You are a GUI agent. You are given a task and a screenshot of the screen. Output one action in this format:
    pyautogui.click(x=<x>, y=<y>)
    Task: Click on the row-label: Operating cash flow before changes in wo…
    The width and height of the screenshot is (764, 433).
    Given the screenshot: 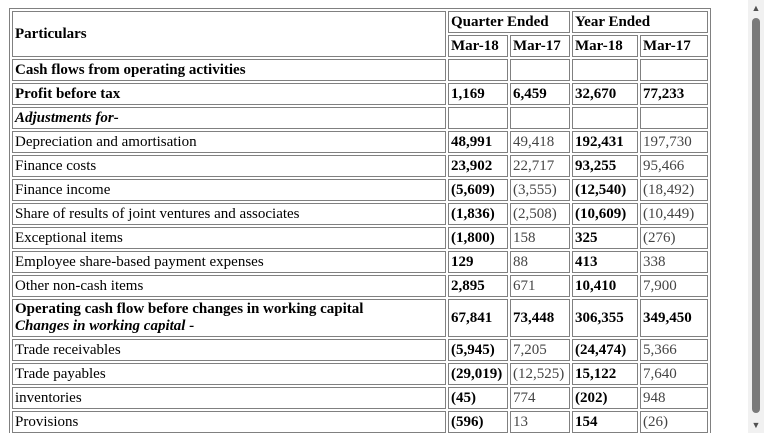 What is the action you would take?
    pyautogui.click(x=229, y=318)
    